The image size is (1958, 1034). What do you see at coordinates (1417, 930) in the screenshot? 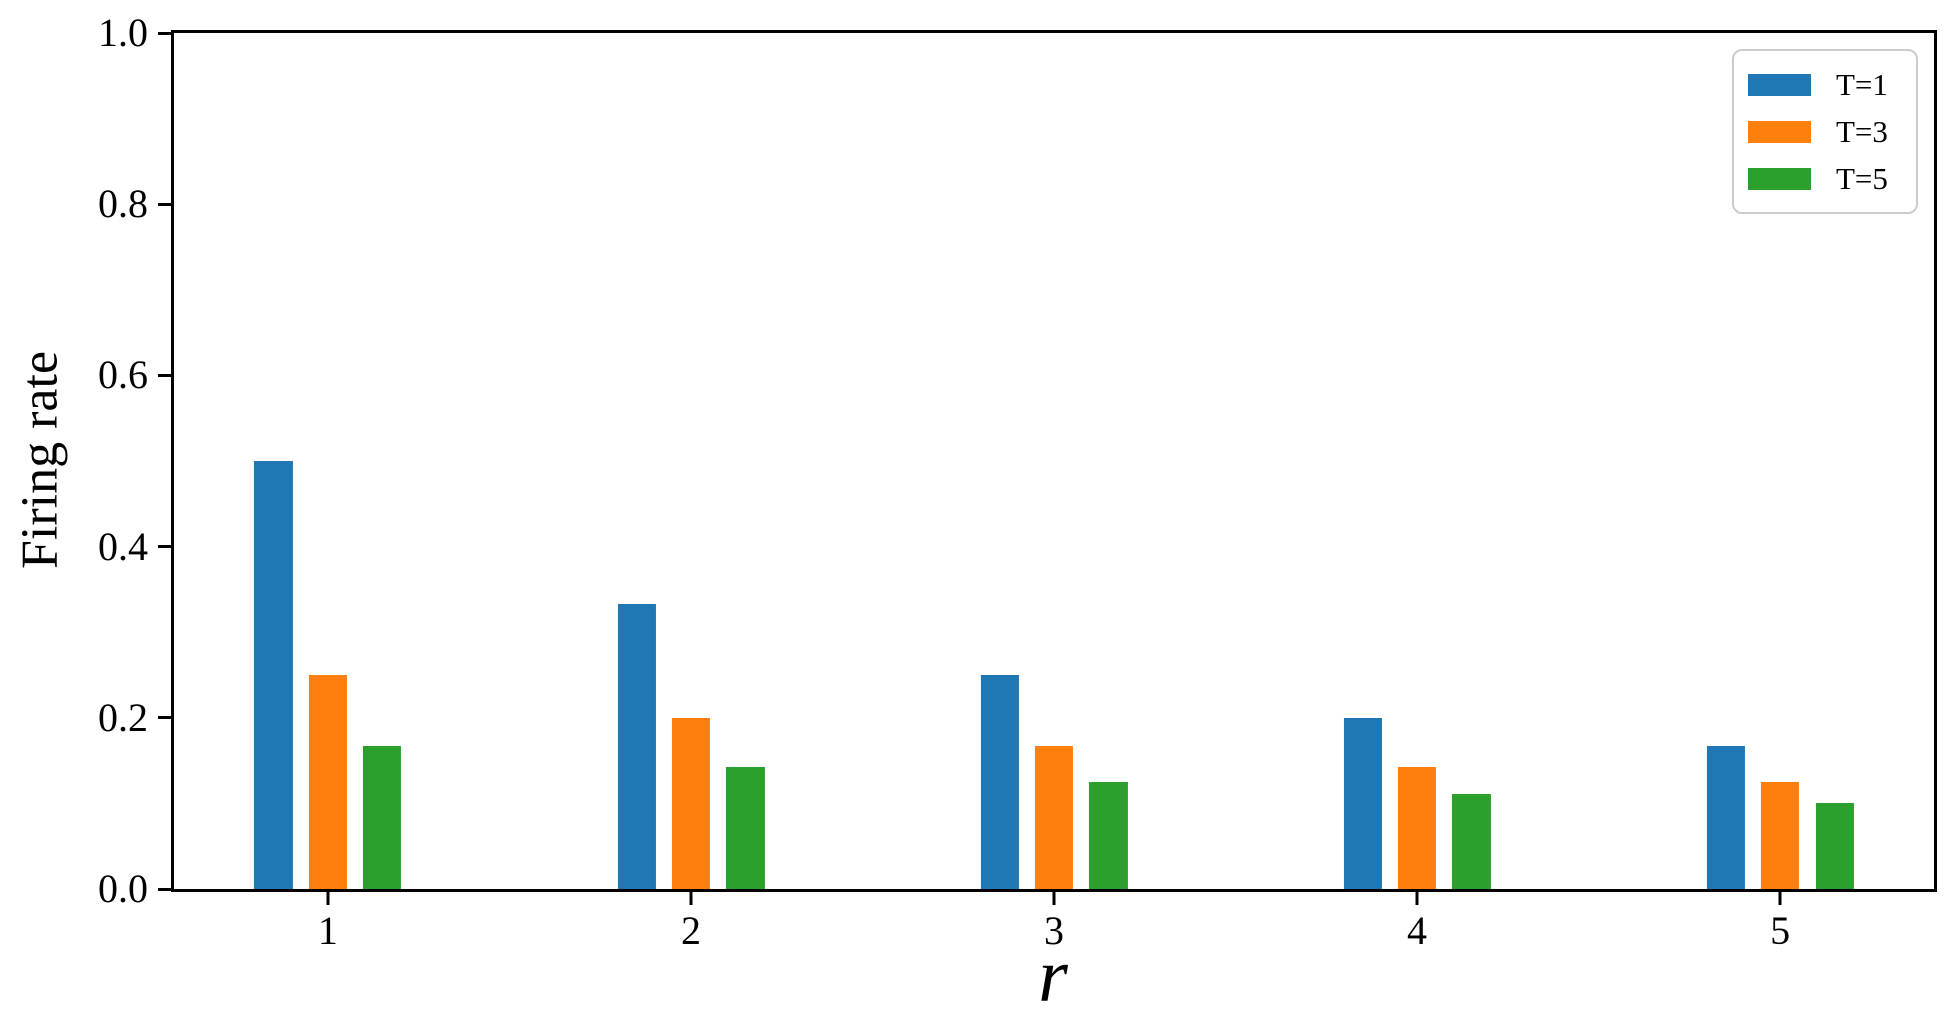
I see `x-tick-label: 4` at bounding box center [1417, 930].